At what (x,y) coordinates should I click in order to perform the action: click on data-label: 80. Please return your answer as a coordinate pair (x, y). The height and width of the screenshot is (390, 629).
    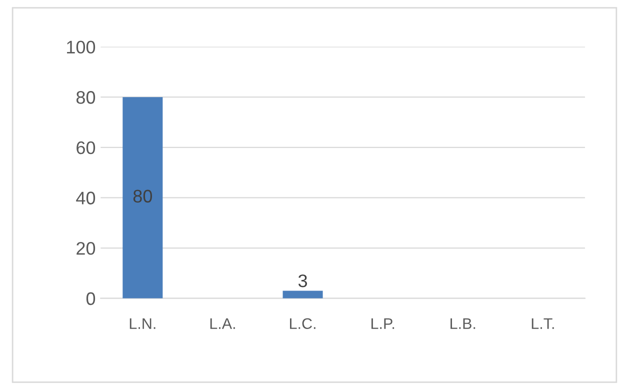
    Looking at the image, I should click on (142, 196).